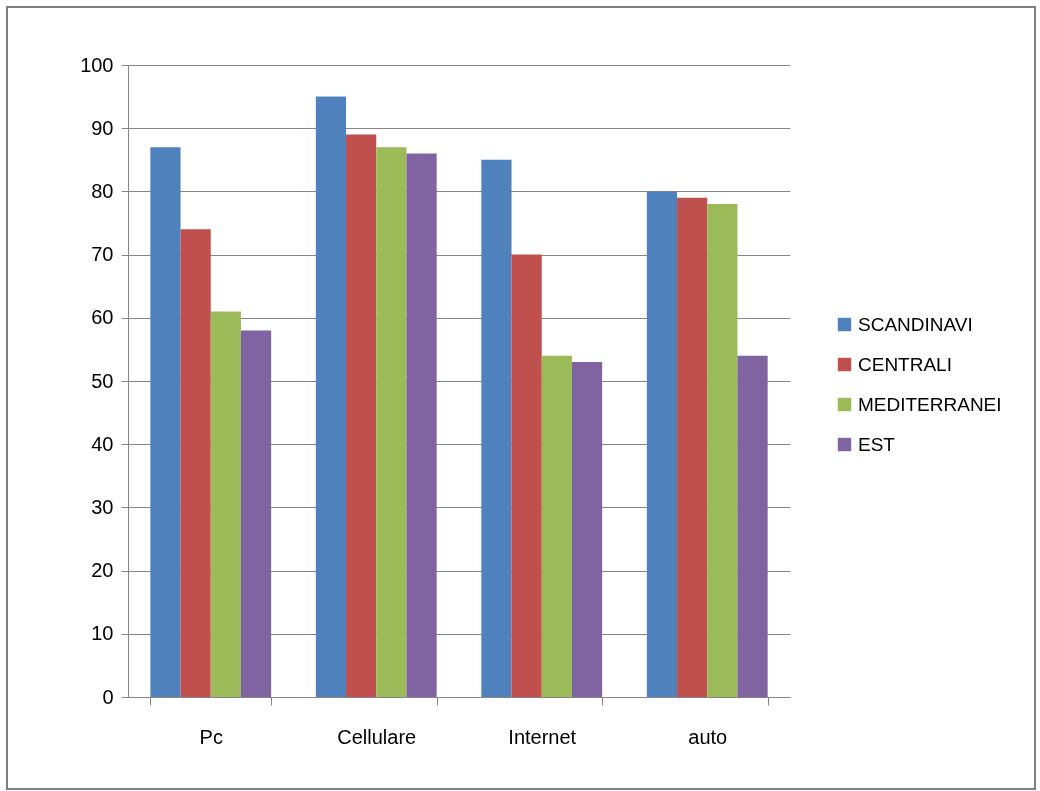  What do you see at coordinates (930, 404) in the screenshot?
I see `legend-label: MEDITERRANEI` at bounding box center [930, 404].